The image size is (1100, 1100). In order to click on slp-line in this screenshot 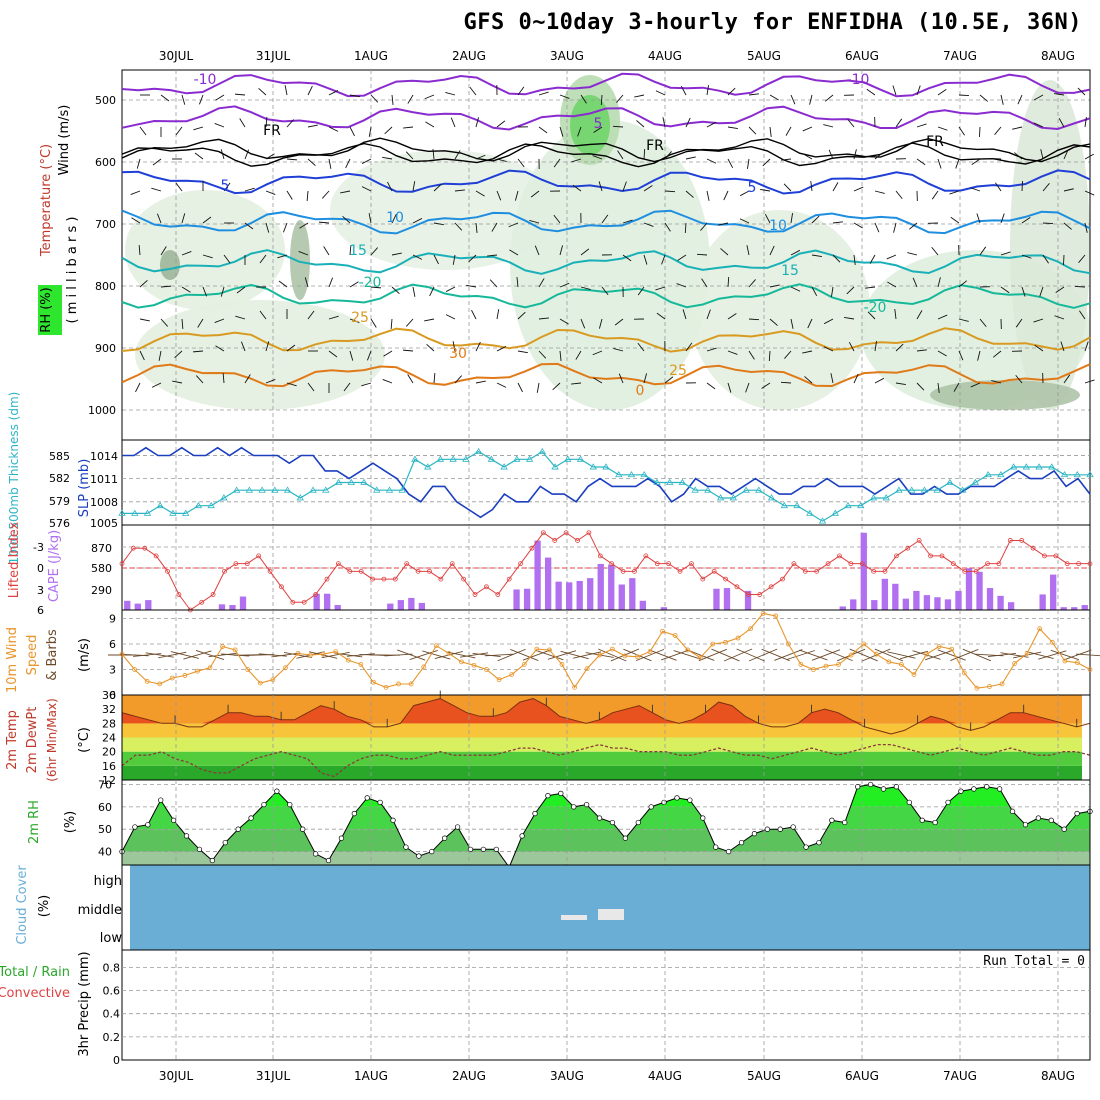, I will do `click(606, 482)`.